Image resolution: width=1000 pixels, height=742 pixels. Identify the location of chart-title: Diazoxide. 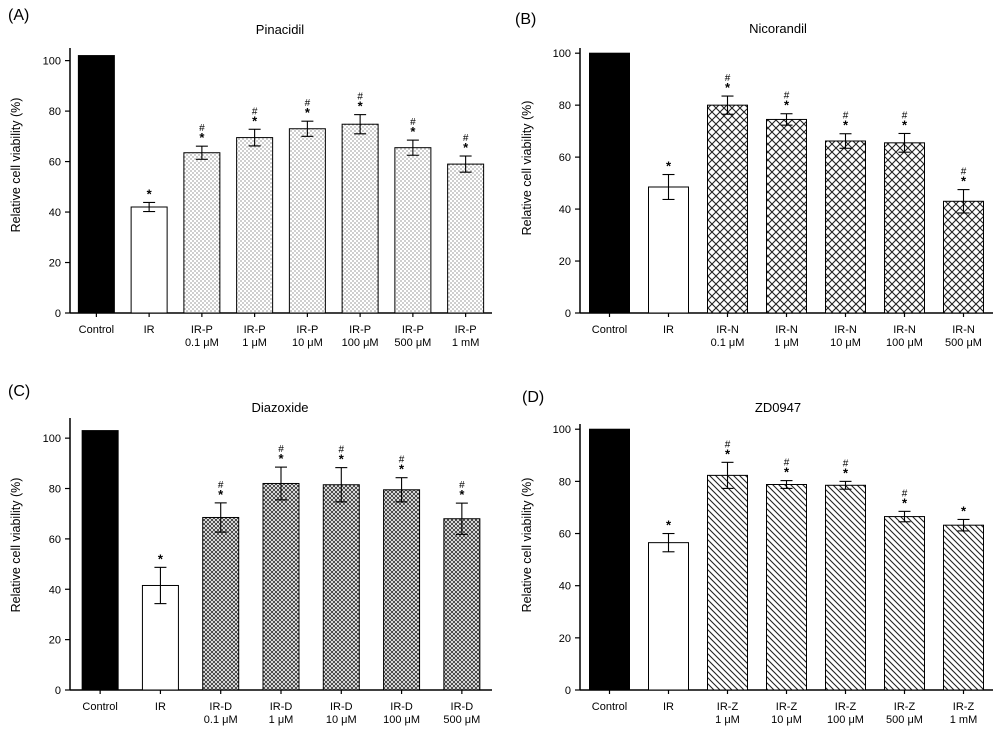
(279, 407).